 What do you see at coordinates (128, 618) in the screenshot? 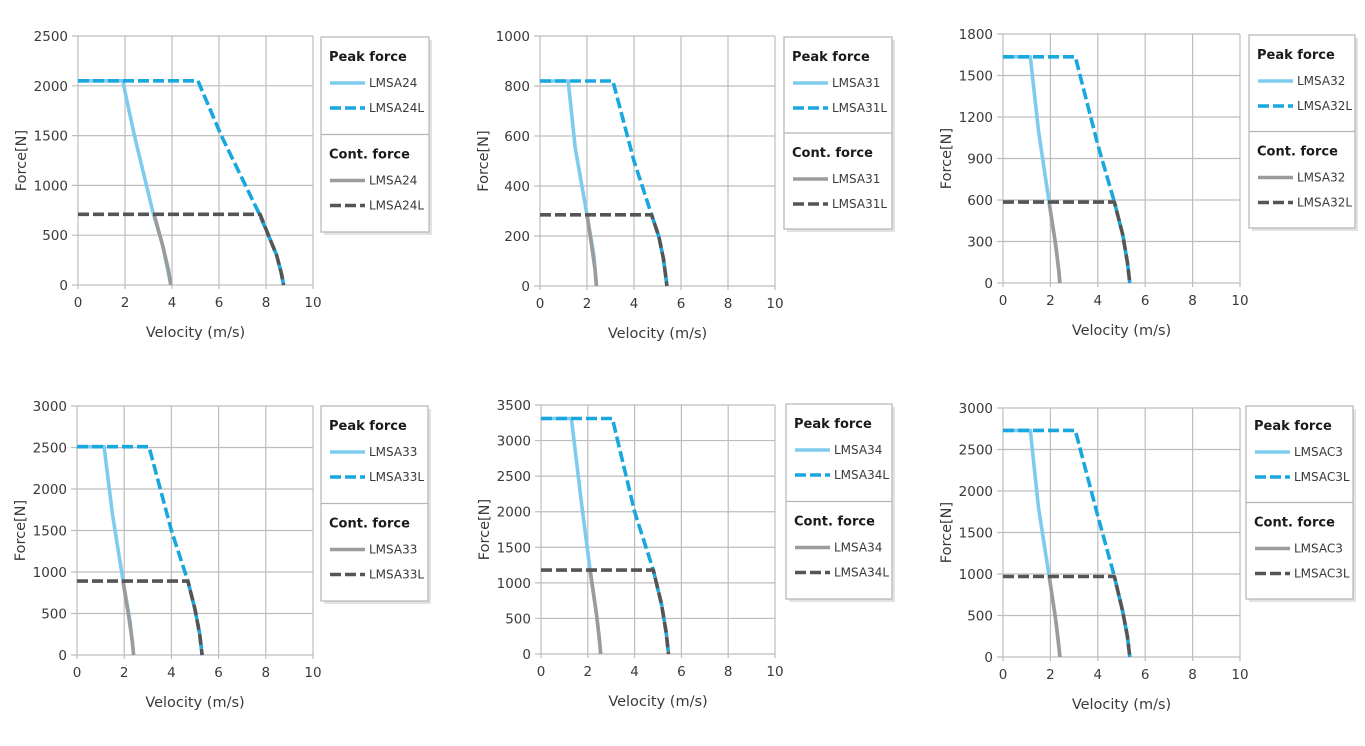
I see `series-lmsa33-cont-line` at bounding box center [128, 618].